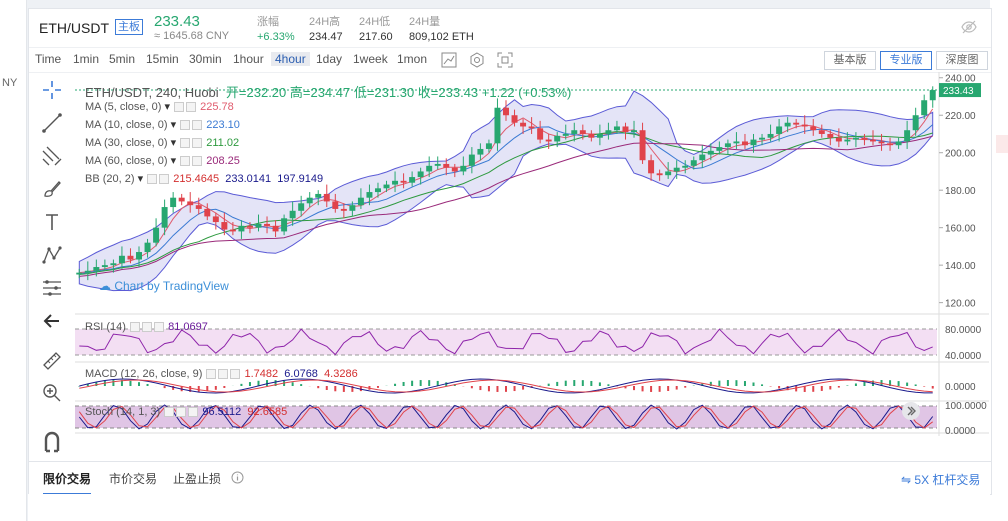 The width and height of the screenshot is (1008, 521). Describe the element at coordinates (52, 288) in the screenshot. I see `measure-tool-icon` at that location.